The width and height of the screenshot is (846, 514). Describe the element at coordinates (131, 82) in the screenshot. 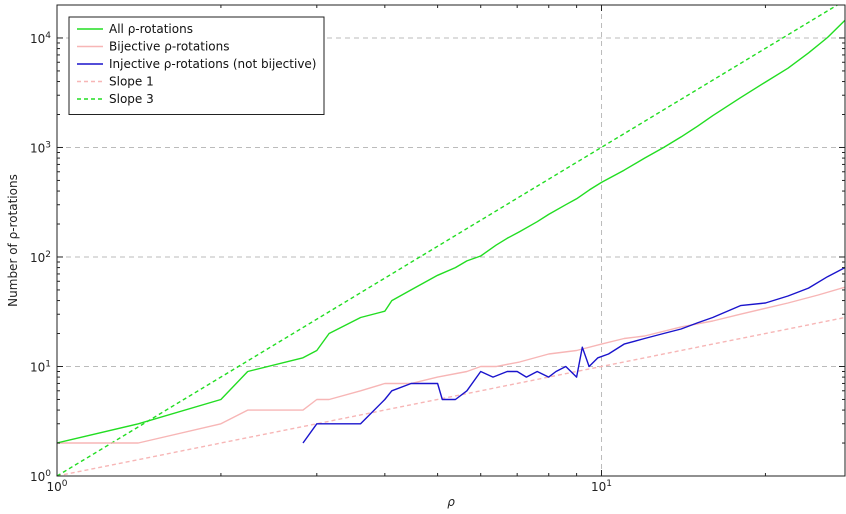

I see `legend-label-3: Slope 1` at that location.